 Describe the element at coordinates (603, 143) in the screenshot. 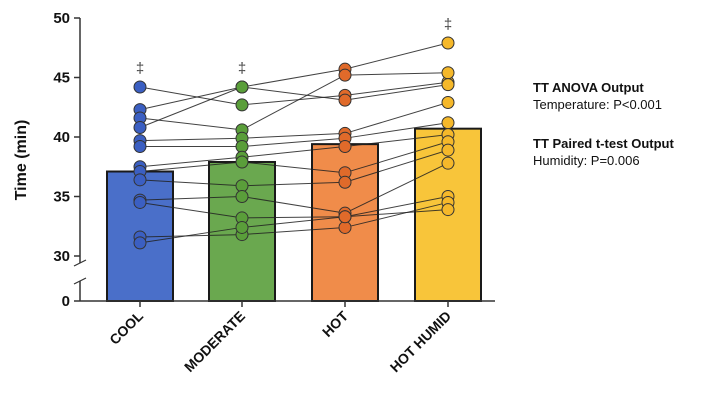

I see `ttest-title: TT Paired t-test Output` at that location.